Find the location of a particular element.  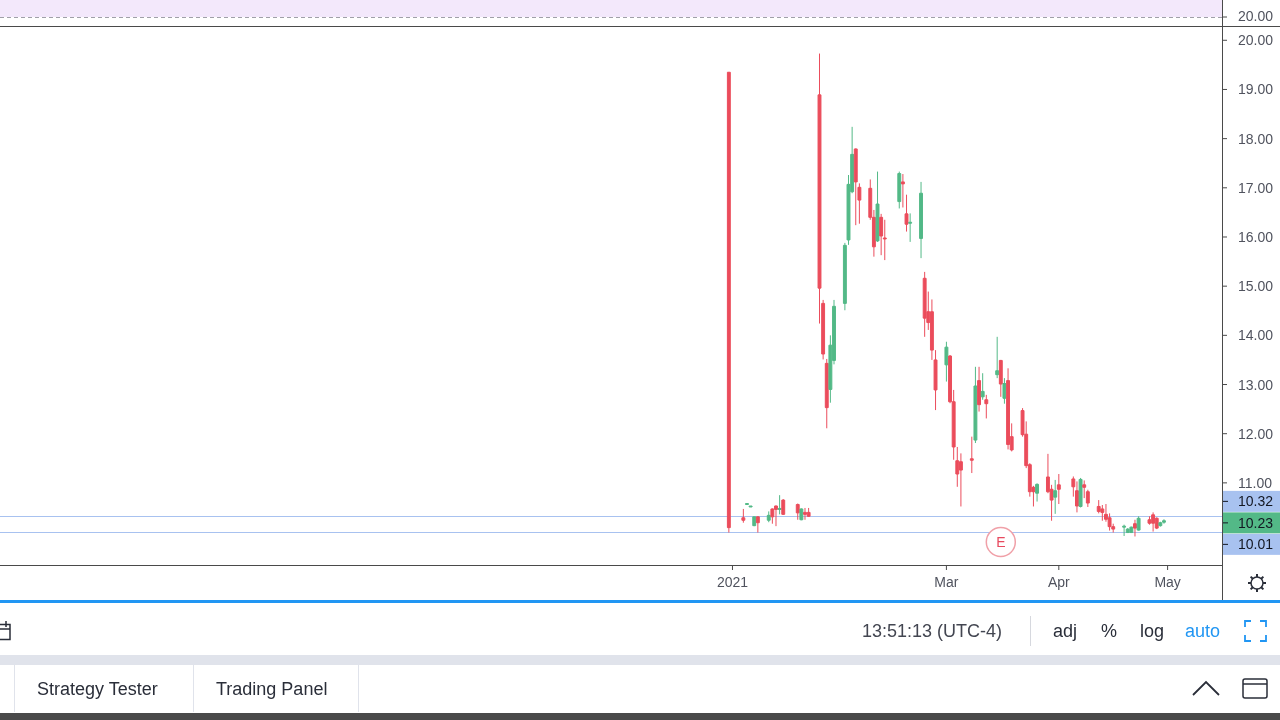

text: Strategy Tester is located at coordinates (97, 689).